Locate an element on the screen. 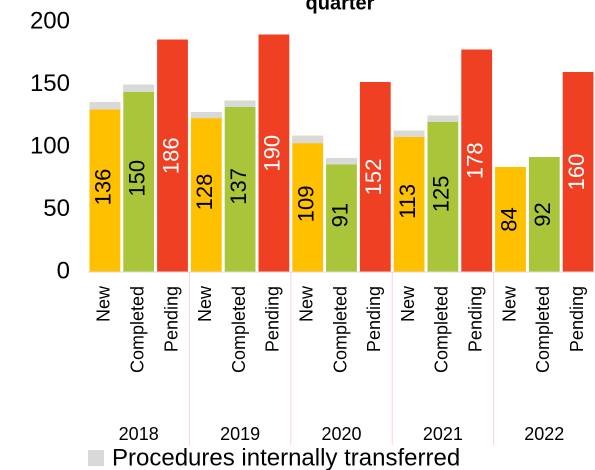  value-label: 91 is located at coordinates (339, 215).